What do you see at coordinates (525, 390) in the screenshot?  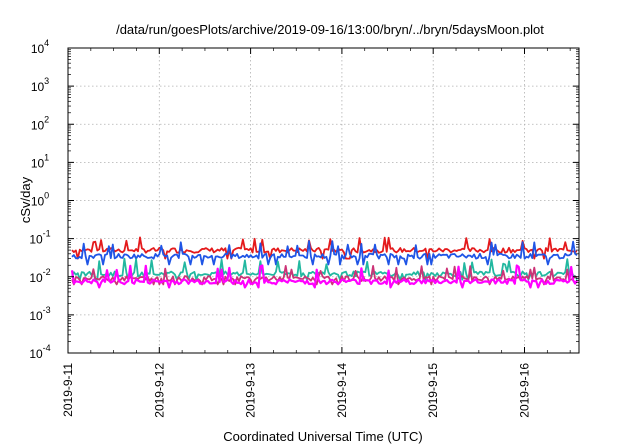 I see `x-tick-label: 2019-9-16` at bounding box center [525, 390].